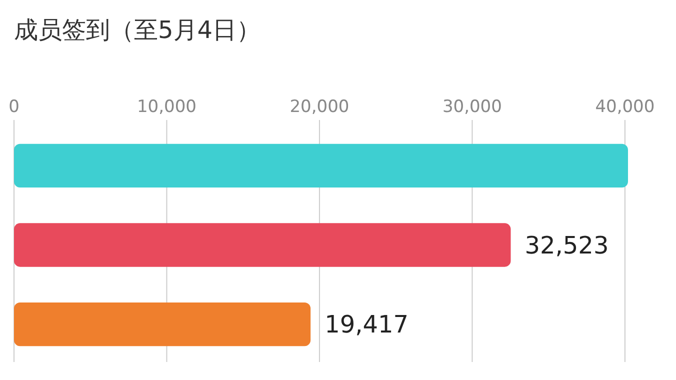 The width and height of the screenshot is (676, 380). Describe the element at coordinates (366, 324) in the screenshot. I see `data-label: 19,417` at that location.